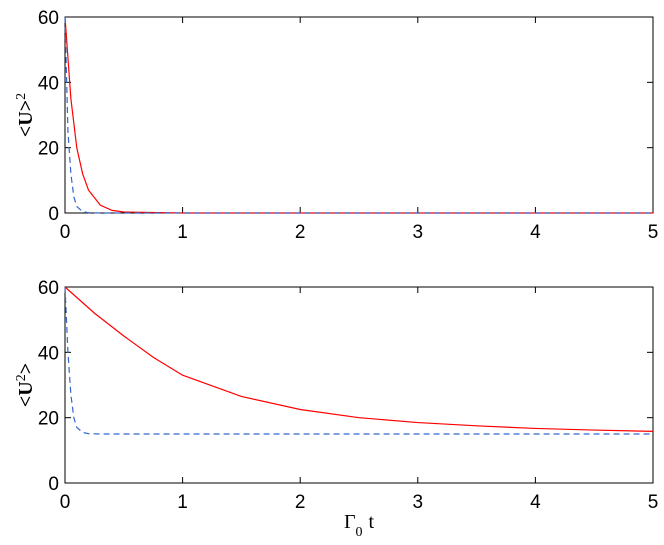  I want to click on y-axis-label: <U>2, so click(26, 115).